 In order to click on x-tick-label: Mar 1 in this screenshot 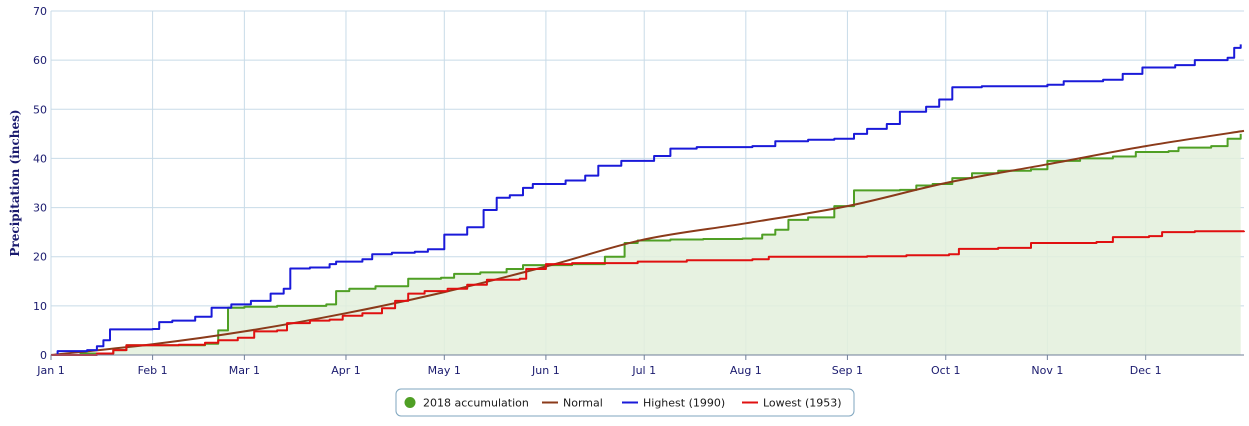, I will do `click(244, 370)`.